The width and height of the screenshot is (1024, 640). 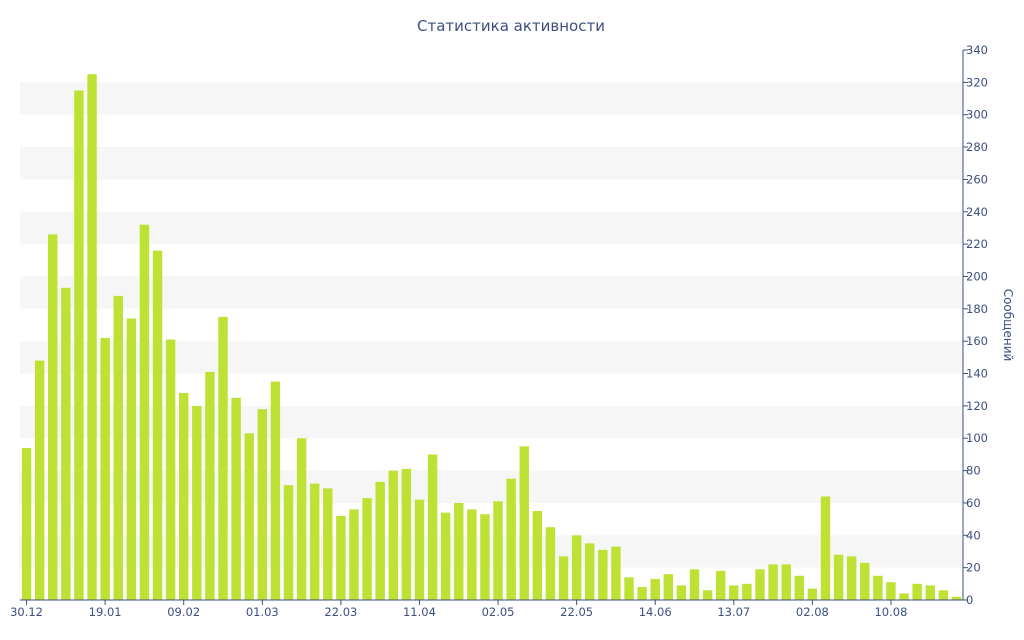 I want to click on y-tick-label: 140, so click(x=977, y=374).